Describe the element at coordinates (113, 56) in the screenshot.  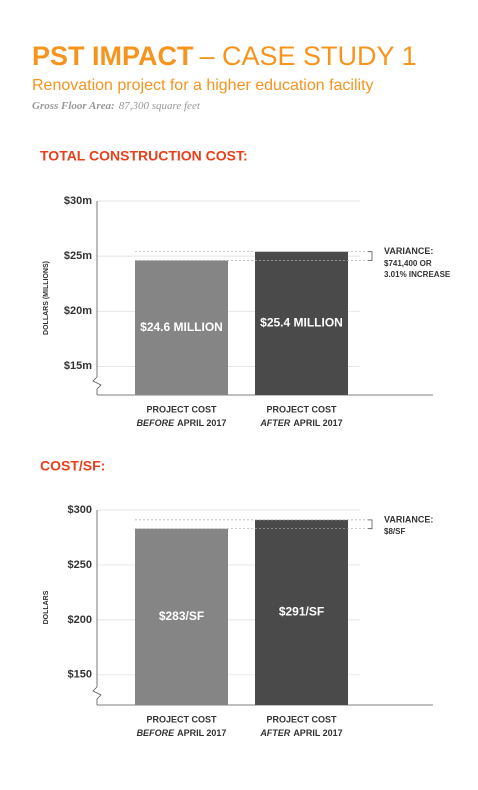
I see `title-bold: PST IMPACT` at that location.